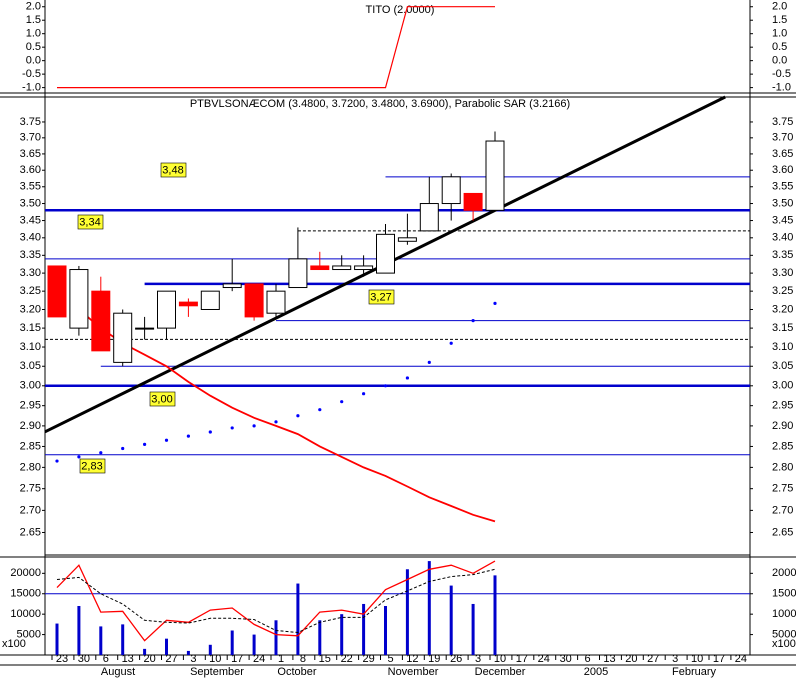 The height and width of the screenshot is (678, 796). I want to click on y-tick-label: 15000, so click(784, 594).